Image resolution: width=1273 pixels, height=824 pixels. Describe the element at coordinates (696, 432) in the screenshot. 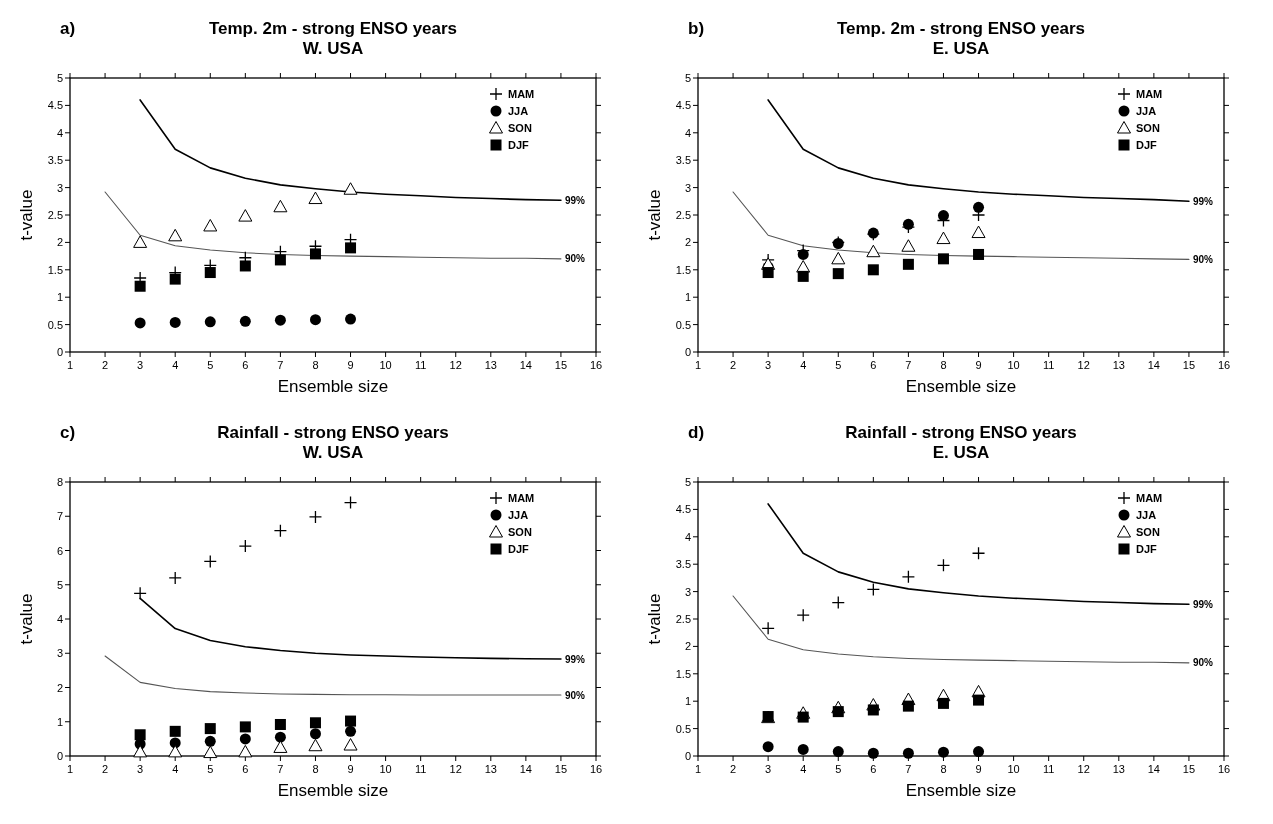

I see `text: d)` at that location.